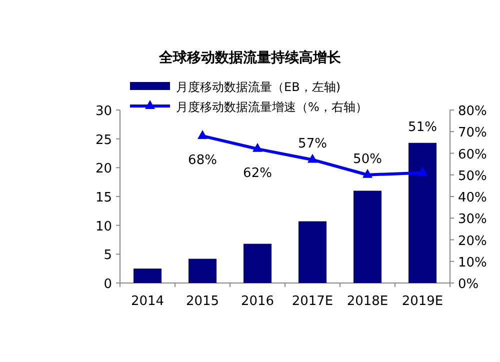  I want to click on data-label: 57%, so click(312, 144).